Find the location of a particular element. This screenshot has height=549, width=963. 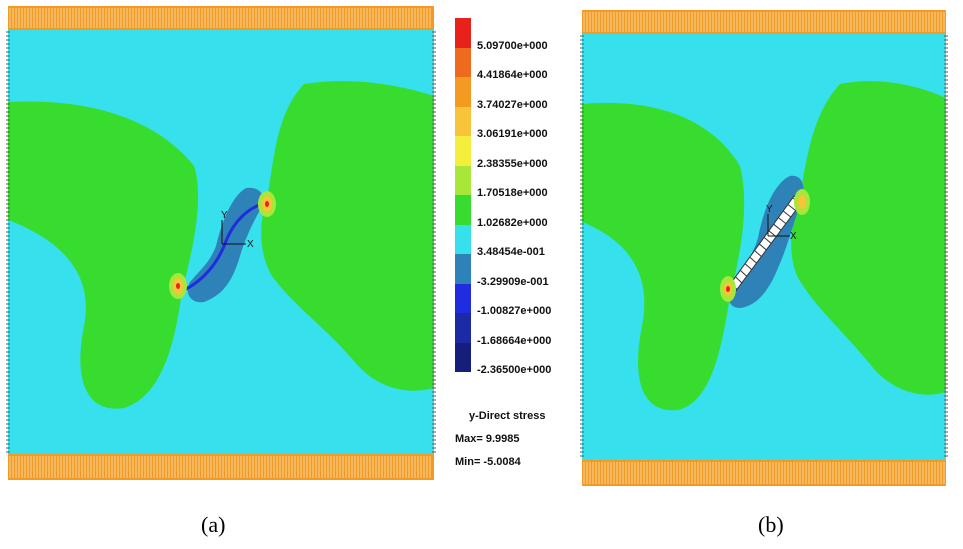

legend-level-label: 1.70518e+000 is located at coordinates (512, 193).